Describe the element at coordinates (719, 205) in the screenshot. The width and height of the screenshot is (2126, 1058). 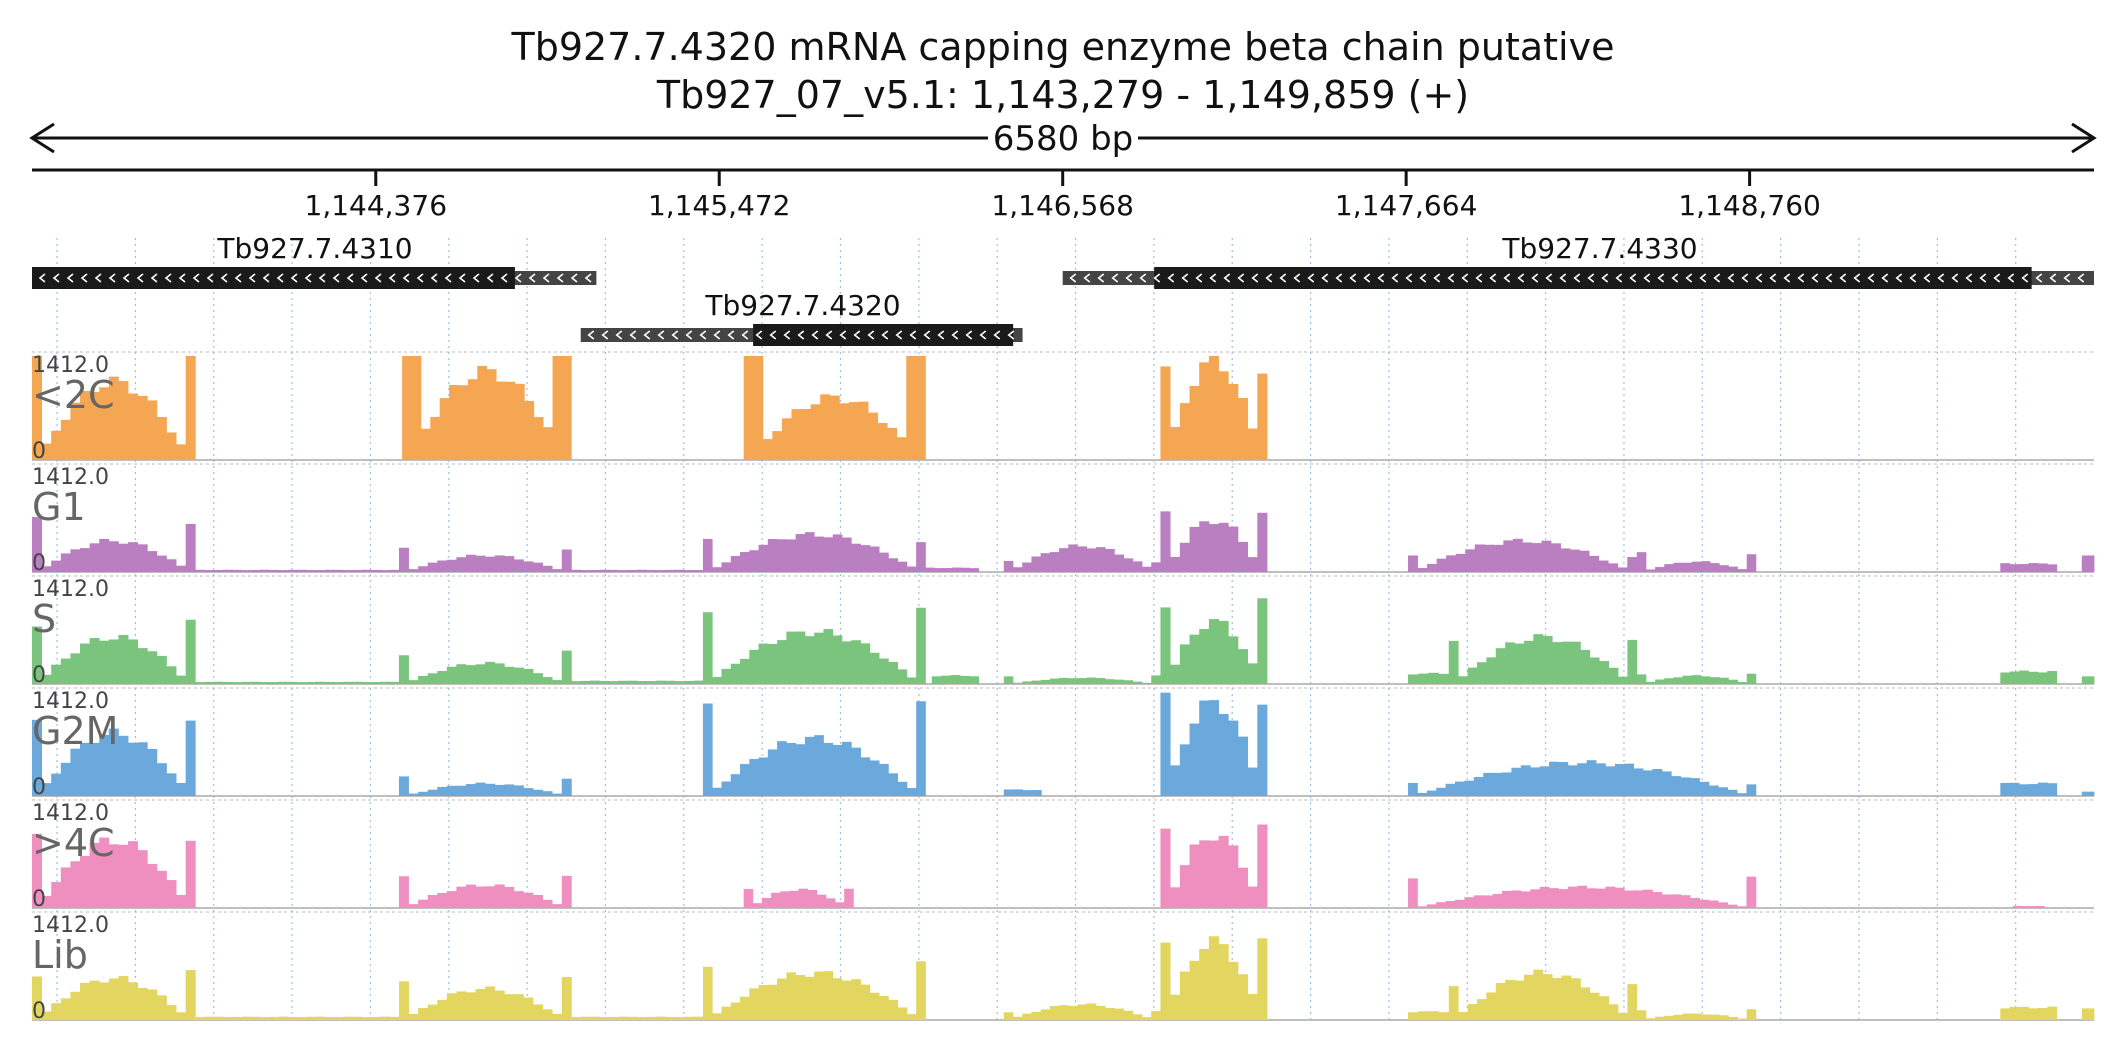
I see `axis-tick-label: 1,145,472` at that location.